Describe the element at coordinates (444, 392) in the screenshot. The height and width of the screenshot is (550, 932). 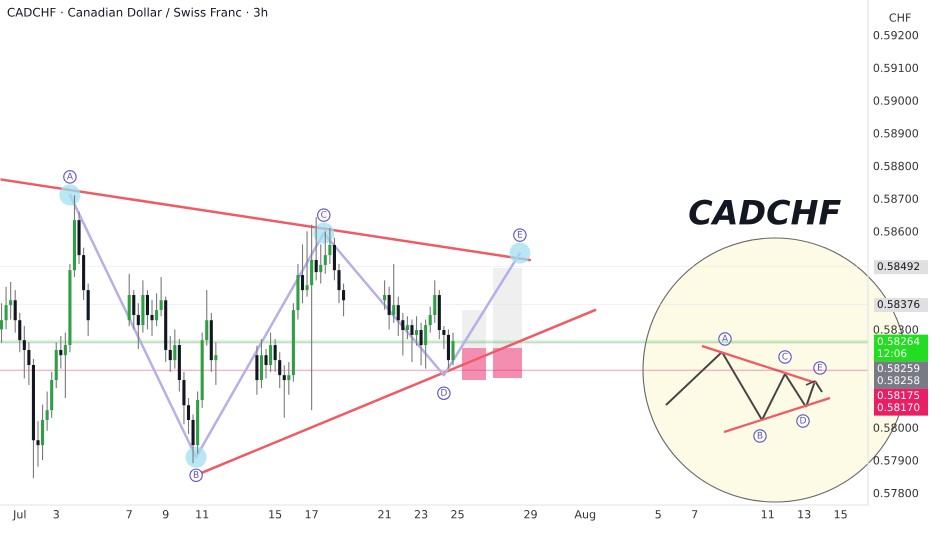
I see `annotation: D` at that location.